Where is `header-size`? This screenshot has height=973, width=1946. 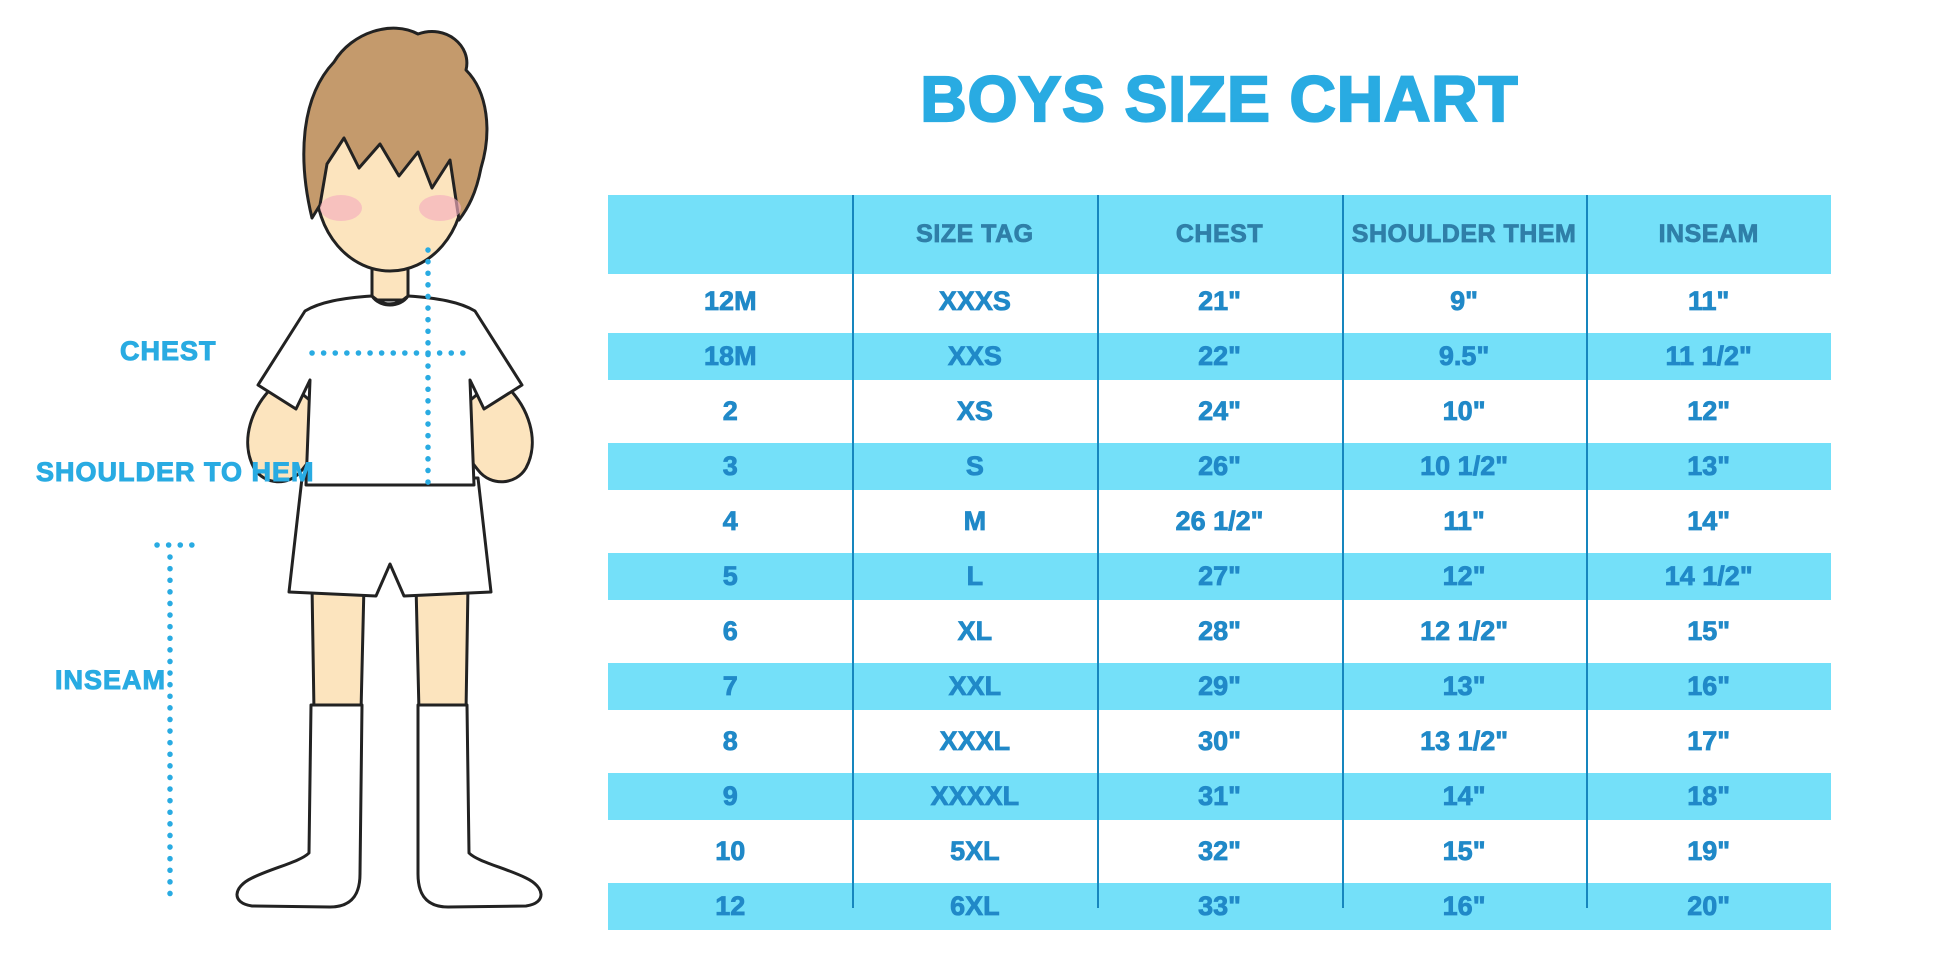
header-size is located at coordinates (730, 234).